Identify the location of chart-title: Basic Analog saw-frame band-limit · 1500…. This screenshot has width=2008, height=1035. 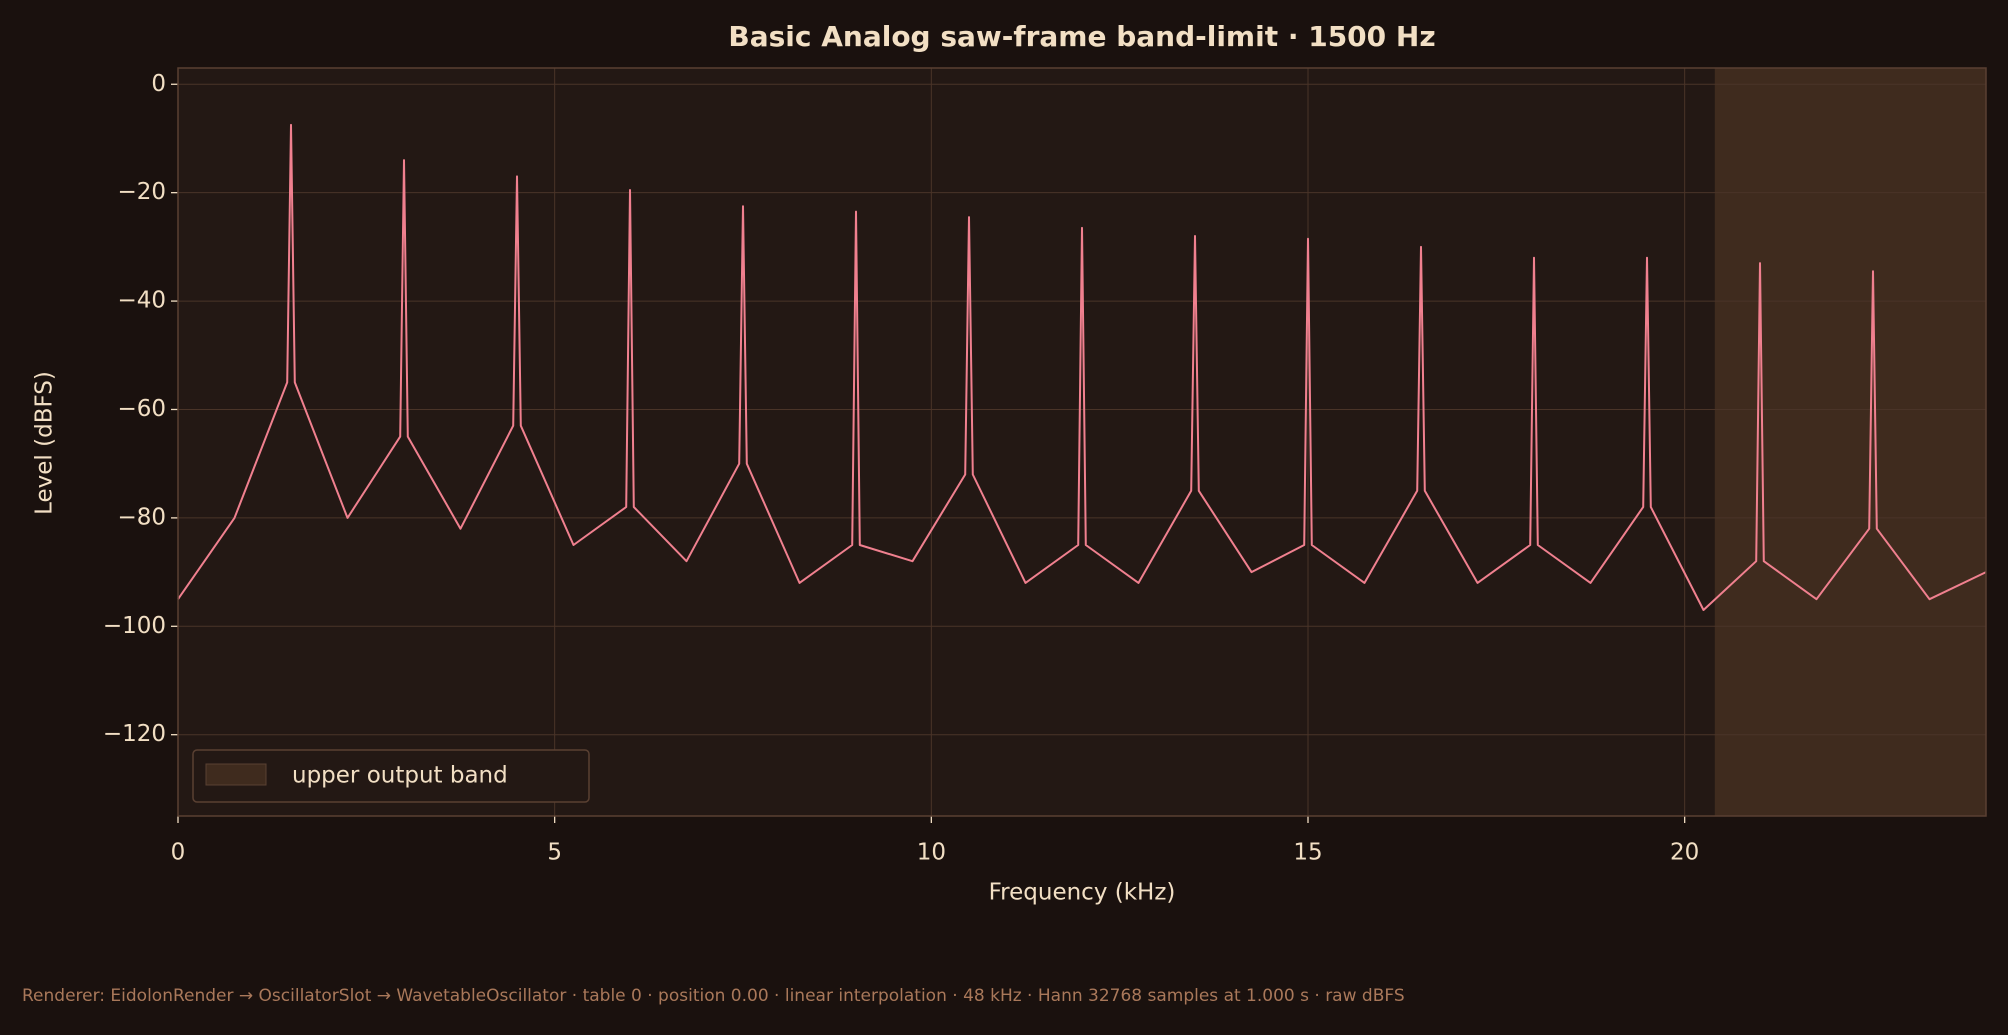
(1081, 36).